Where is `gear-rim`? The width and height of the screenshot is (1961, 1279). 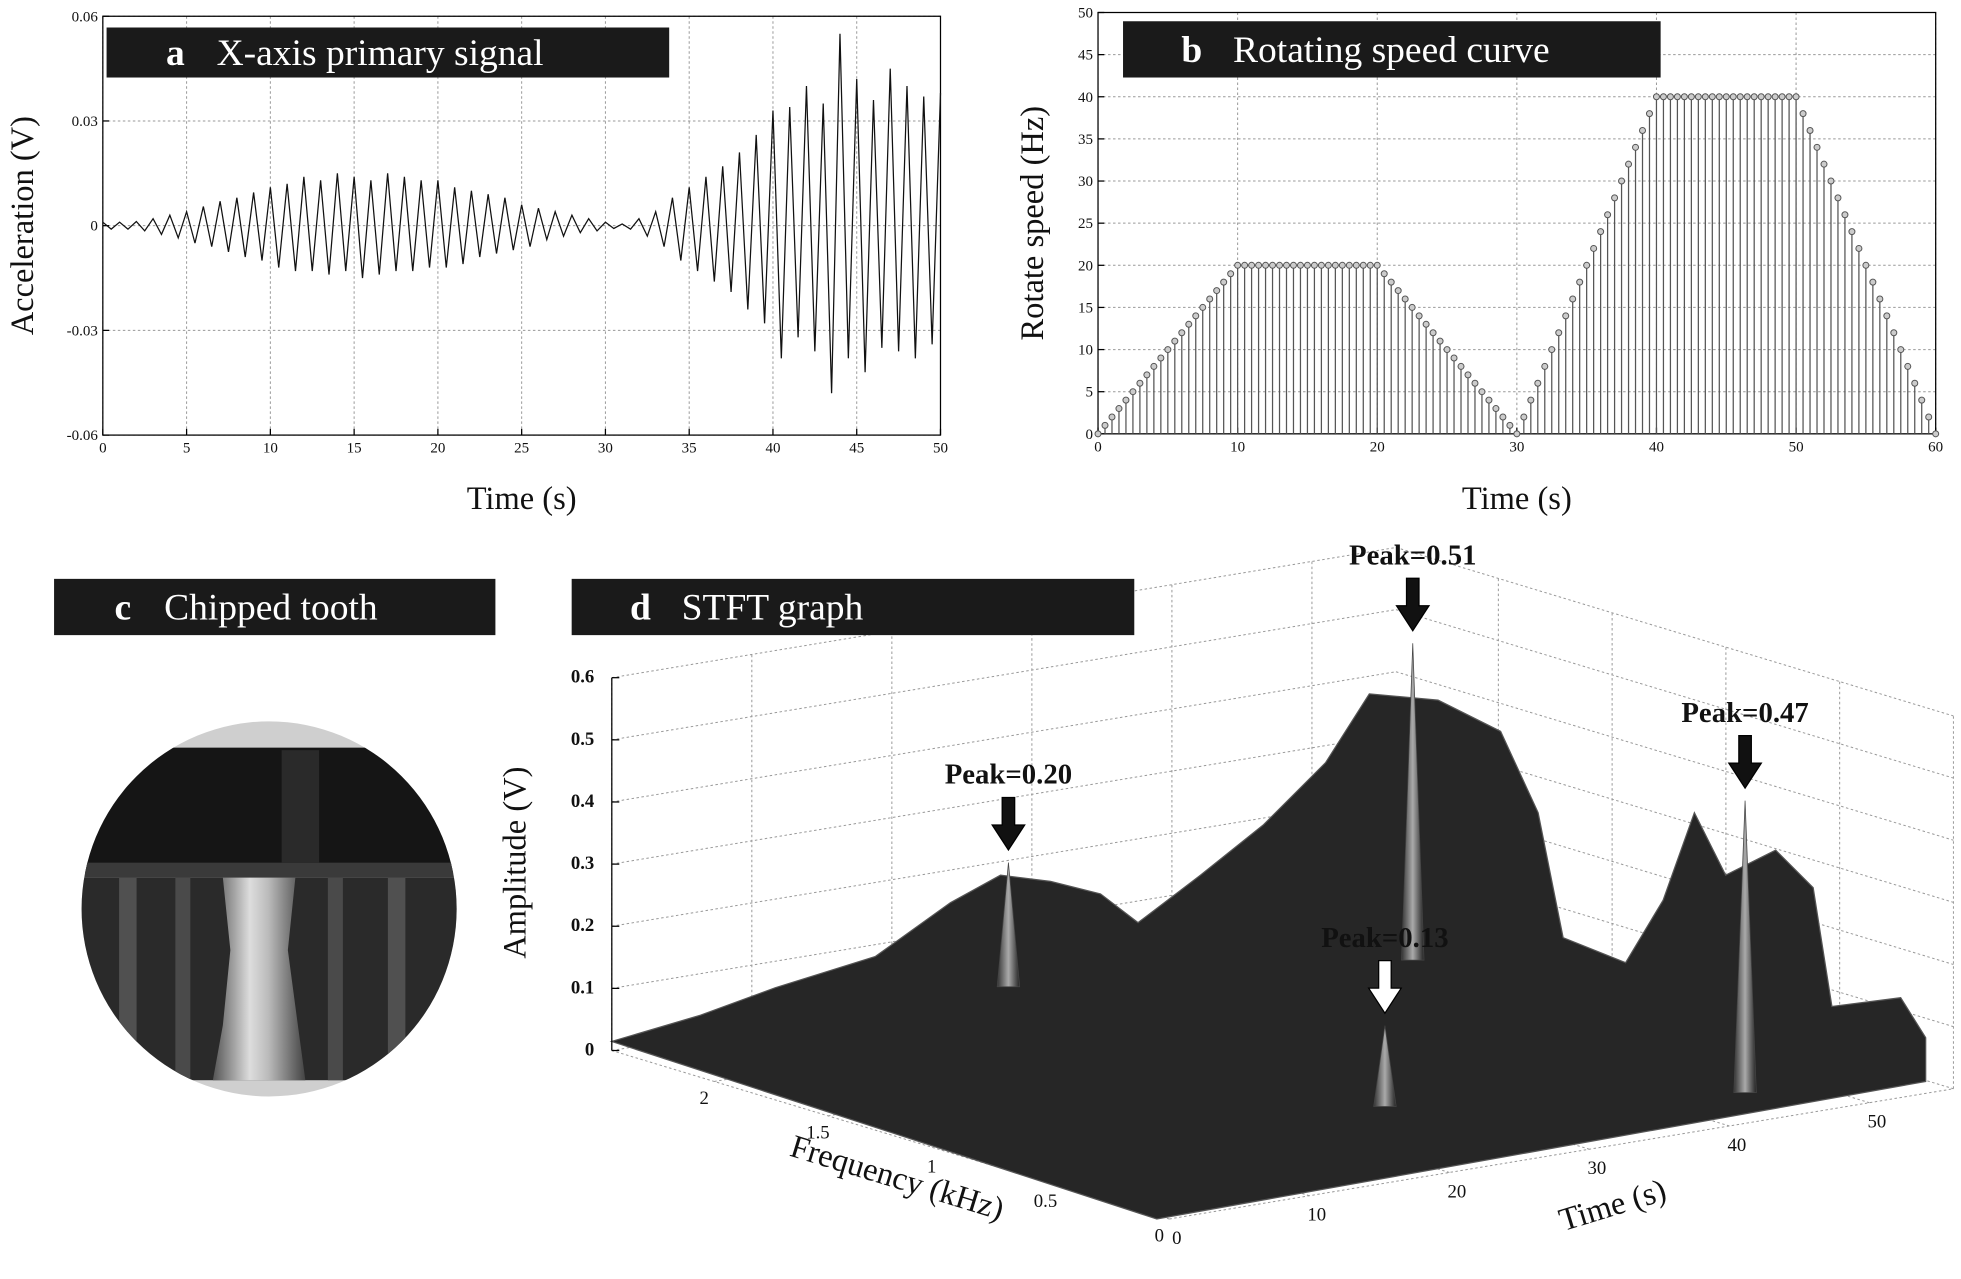 gear-rim is located at coordinates (269, 870).